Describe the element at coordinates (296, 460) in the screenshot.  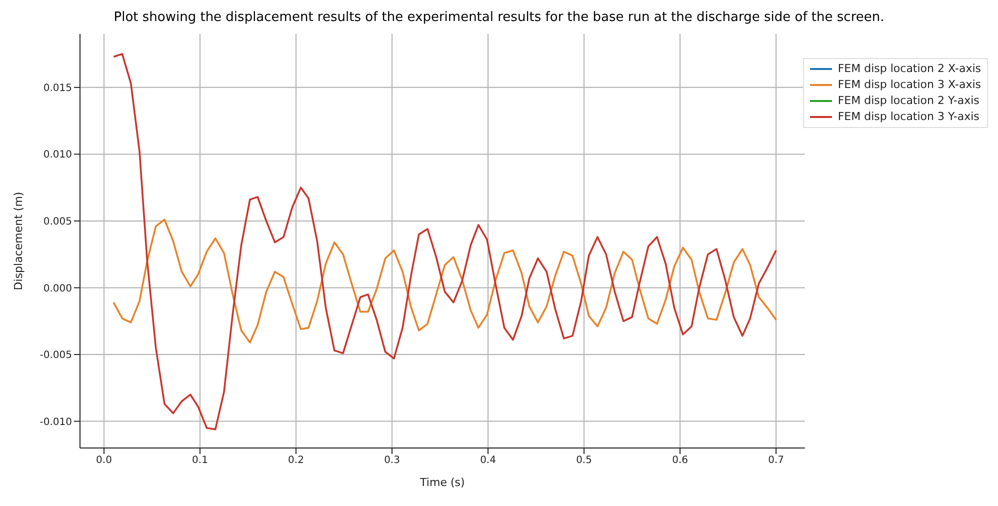
I see `x-tick-label: 0.2` at that location.